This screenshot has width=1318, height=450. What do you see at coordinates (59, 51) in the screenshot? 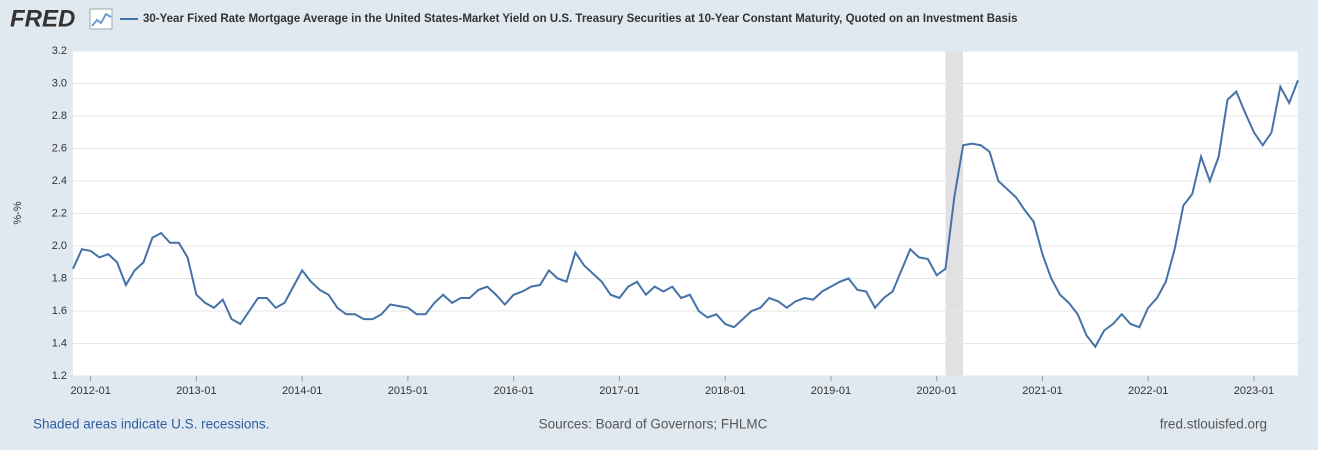
I see `y-tick-label: 3.2` at bounding box center [59, 51].